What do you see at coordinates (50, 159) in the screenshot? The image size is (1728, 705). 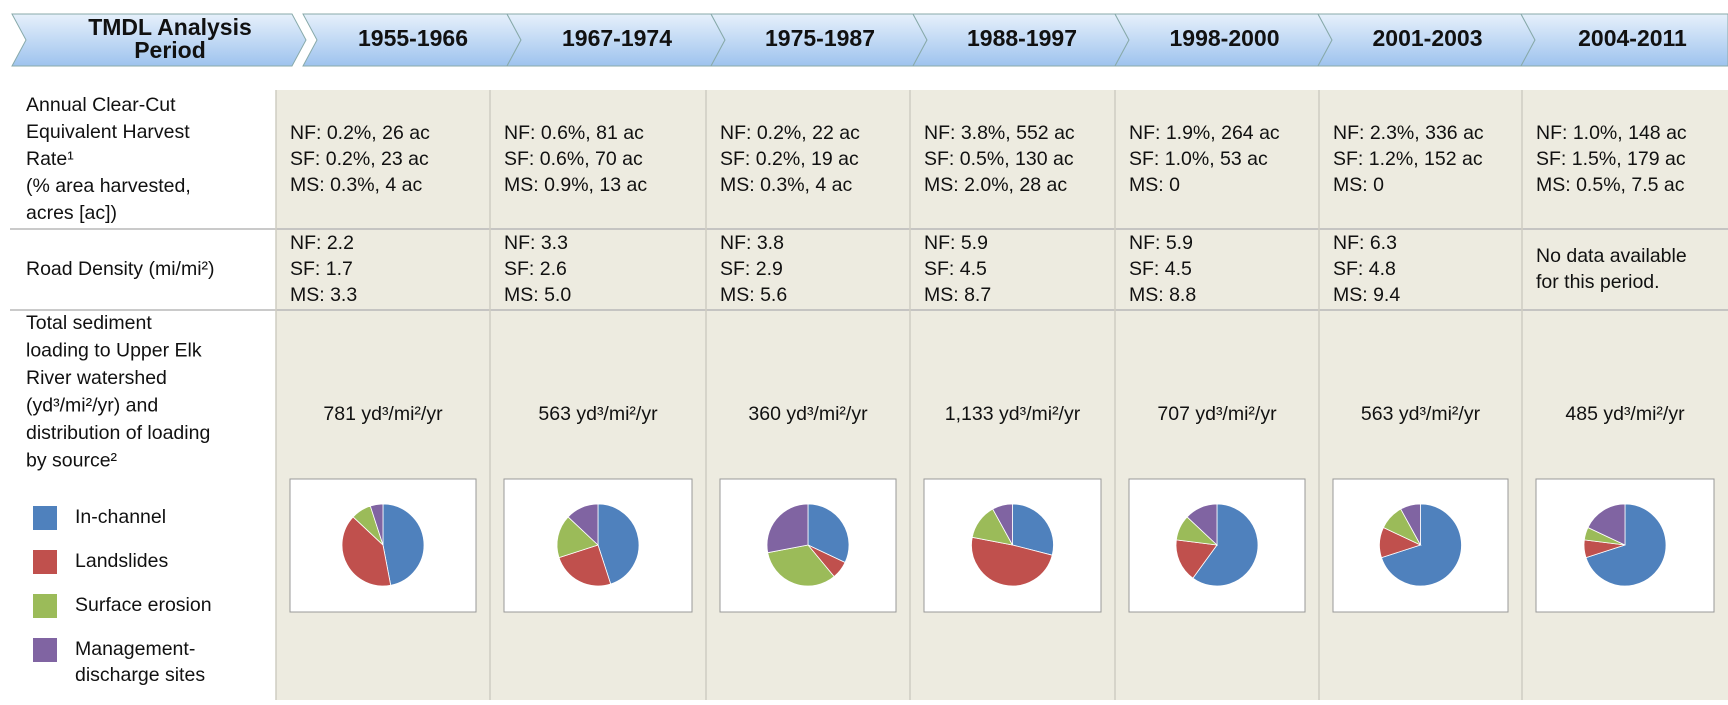 I see `row-label: Rate¹` at bounding box center [50, 159].